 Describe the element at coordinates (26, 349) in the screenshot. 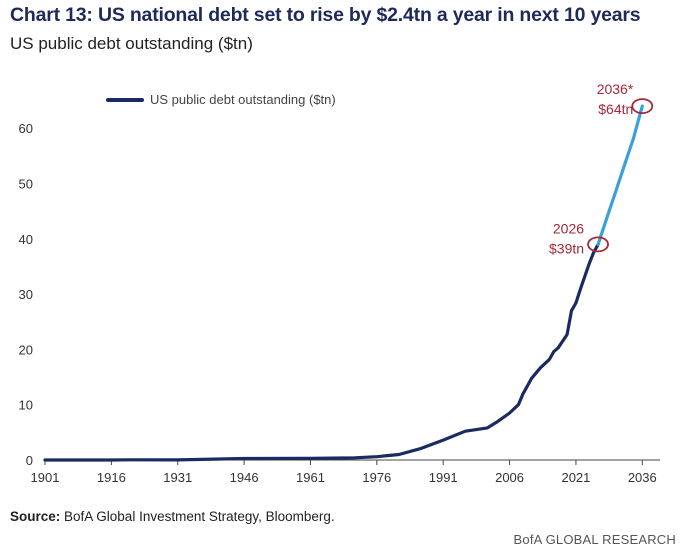

I see `y-tick-label: 20` at that location.